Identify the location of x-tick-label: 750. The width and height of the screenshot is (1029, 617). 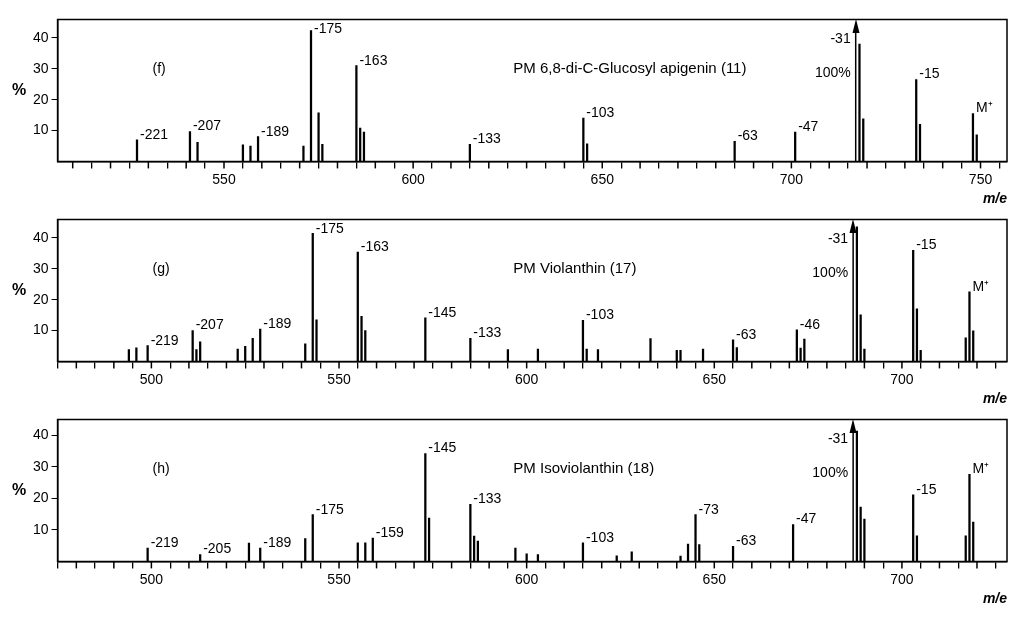
(980, 178).